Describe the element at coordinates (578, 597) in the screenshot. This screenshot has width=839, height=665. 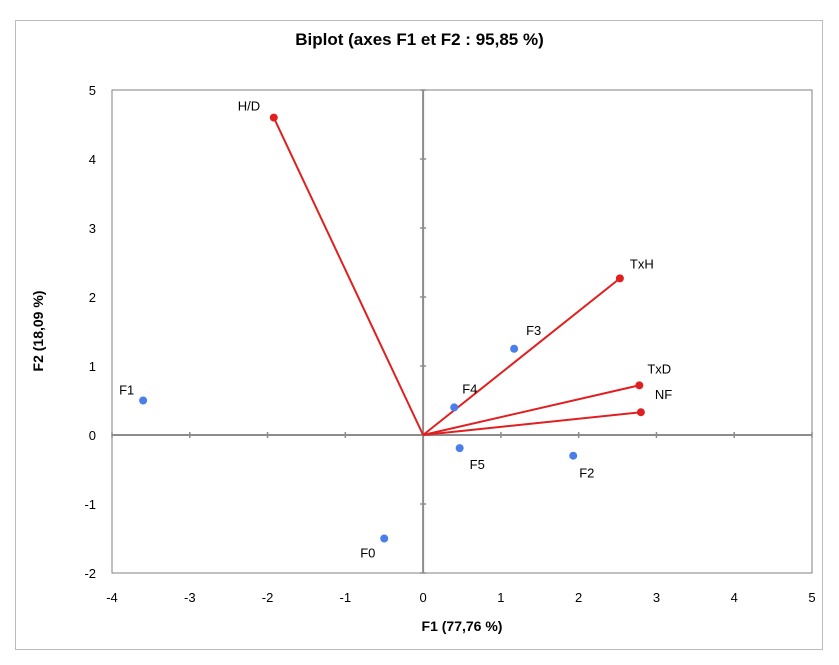
I see `x-tick-label: 2` at that location.